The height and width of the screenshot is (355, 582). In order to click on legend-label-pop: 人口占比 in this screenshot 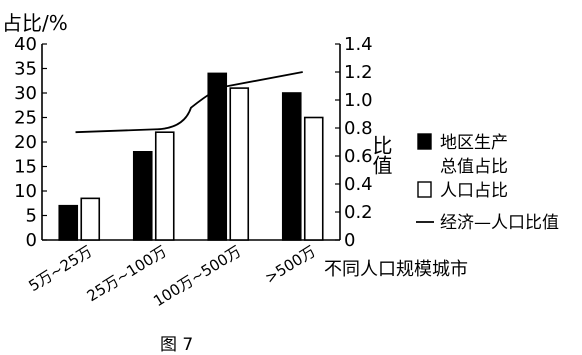, I will do `click(474, 191)`.